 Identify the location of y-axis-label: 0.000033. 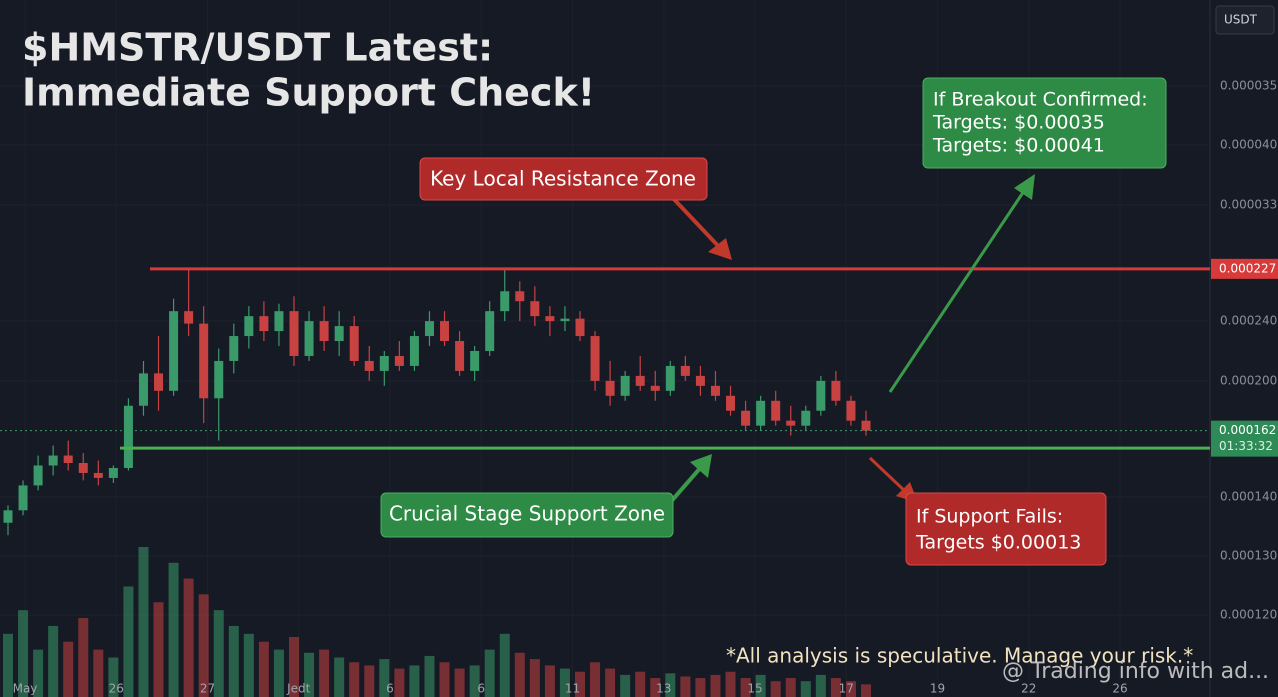
(1248, 205).